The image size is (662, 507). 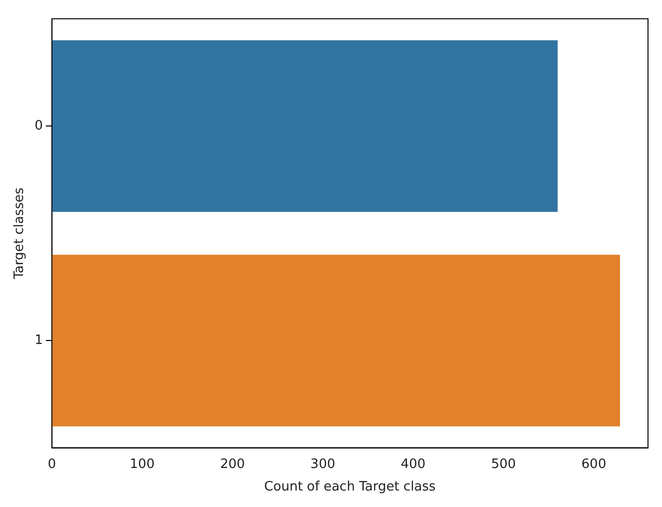 What do you see at coordinates (323, 464) in the screenshot?
I see `x-tick-label: 300` at bounding box center [323, 464].